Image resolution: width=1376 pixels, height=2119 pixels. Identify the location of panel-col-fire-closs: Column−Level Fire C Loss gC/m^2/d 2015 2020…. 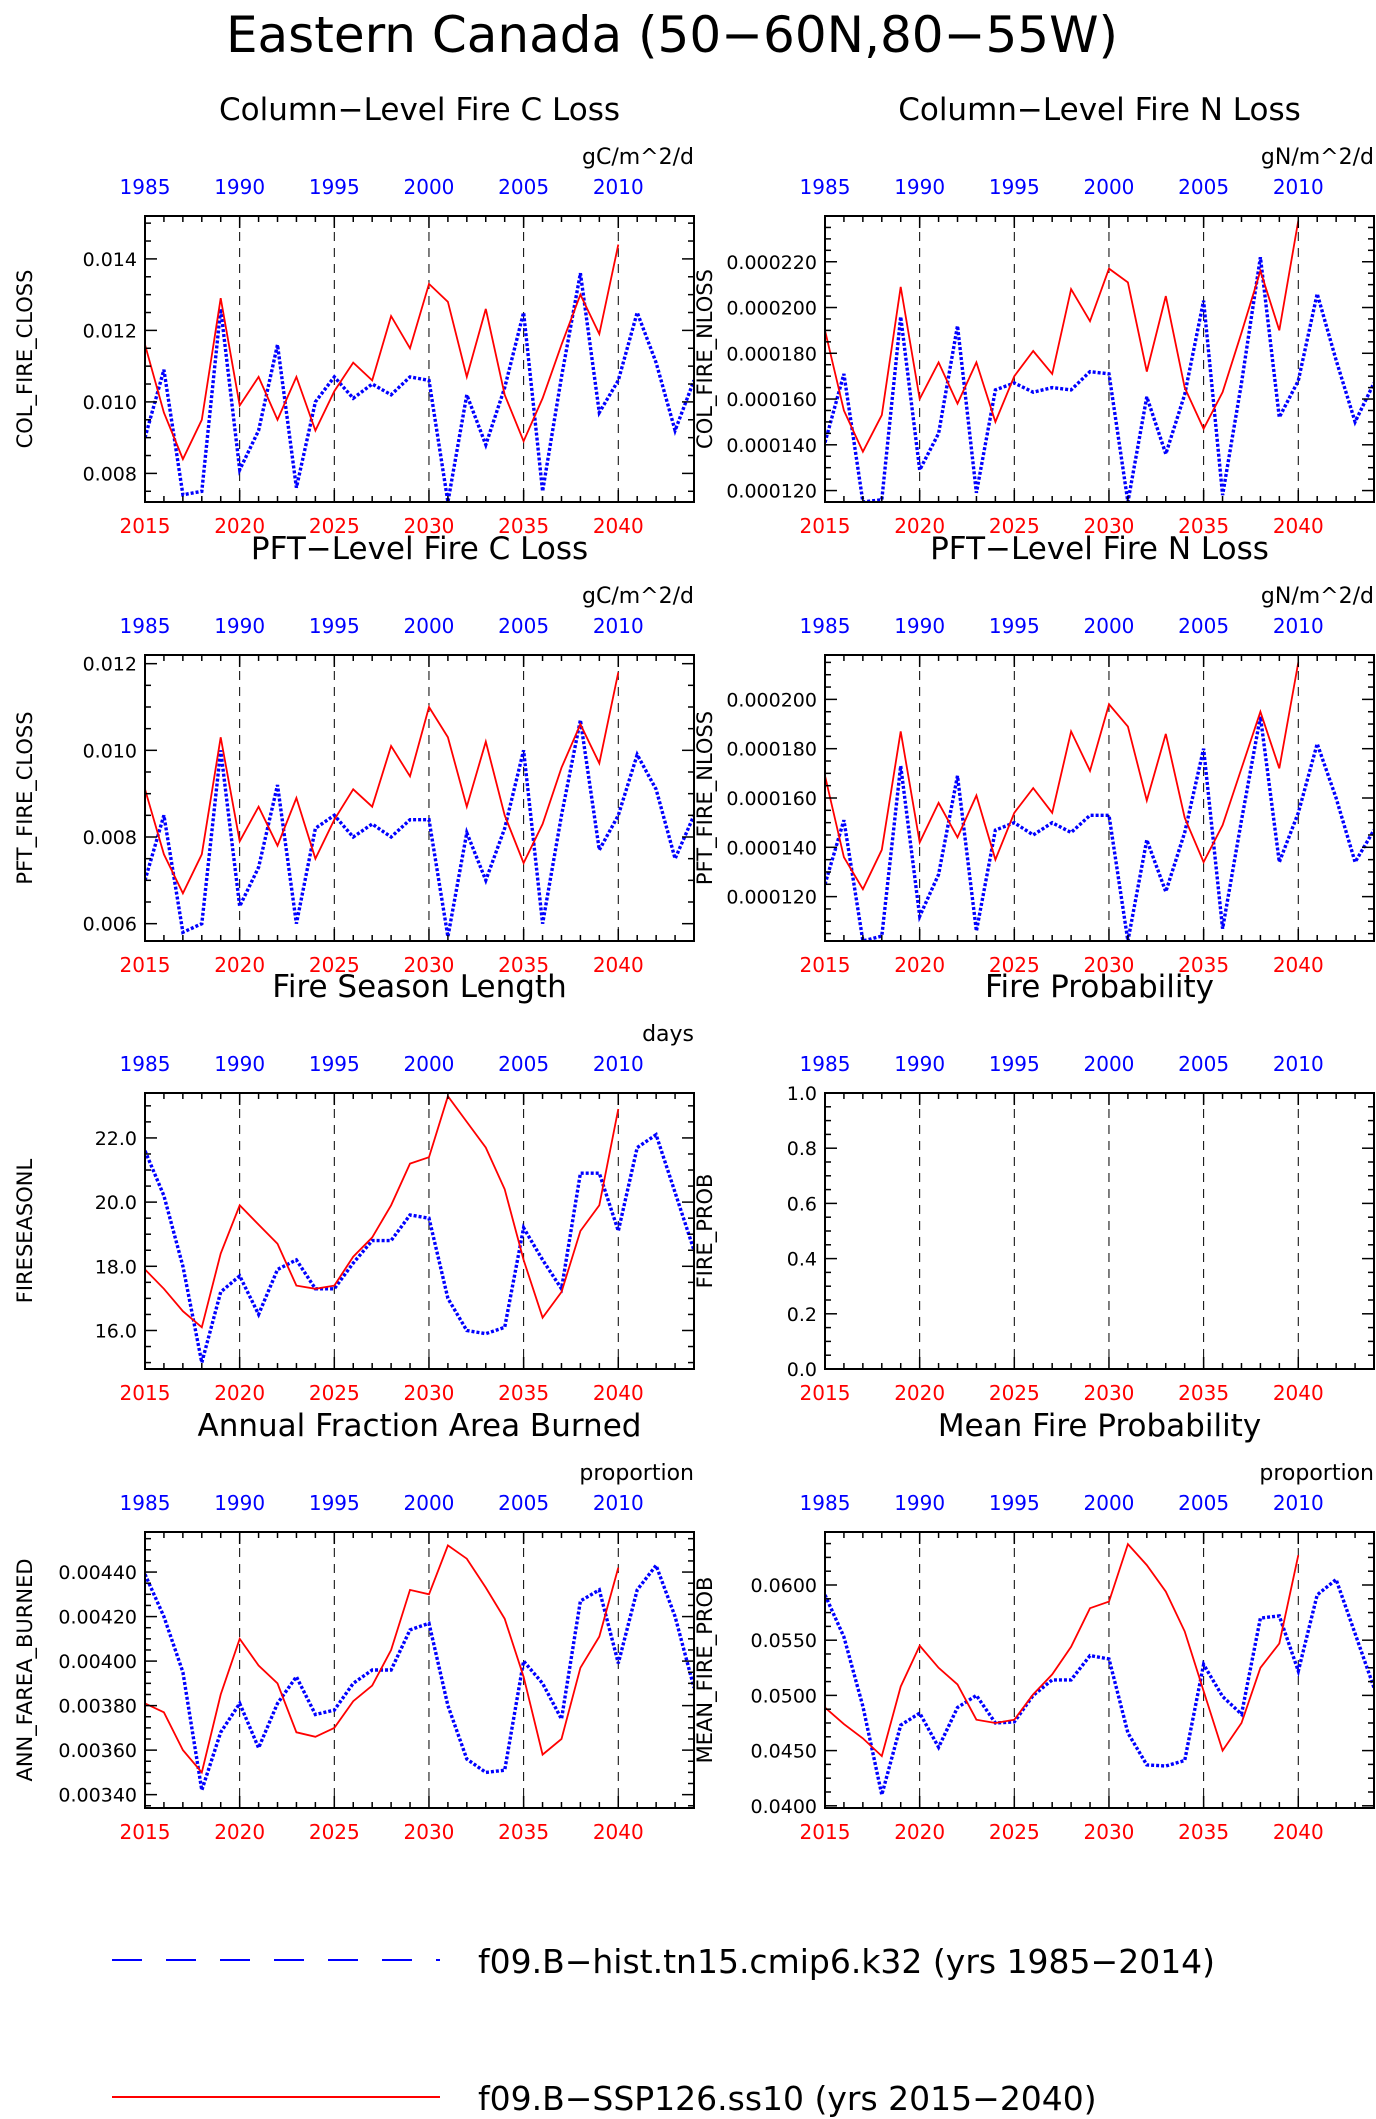
(354, 315).